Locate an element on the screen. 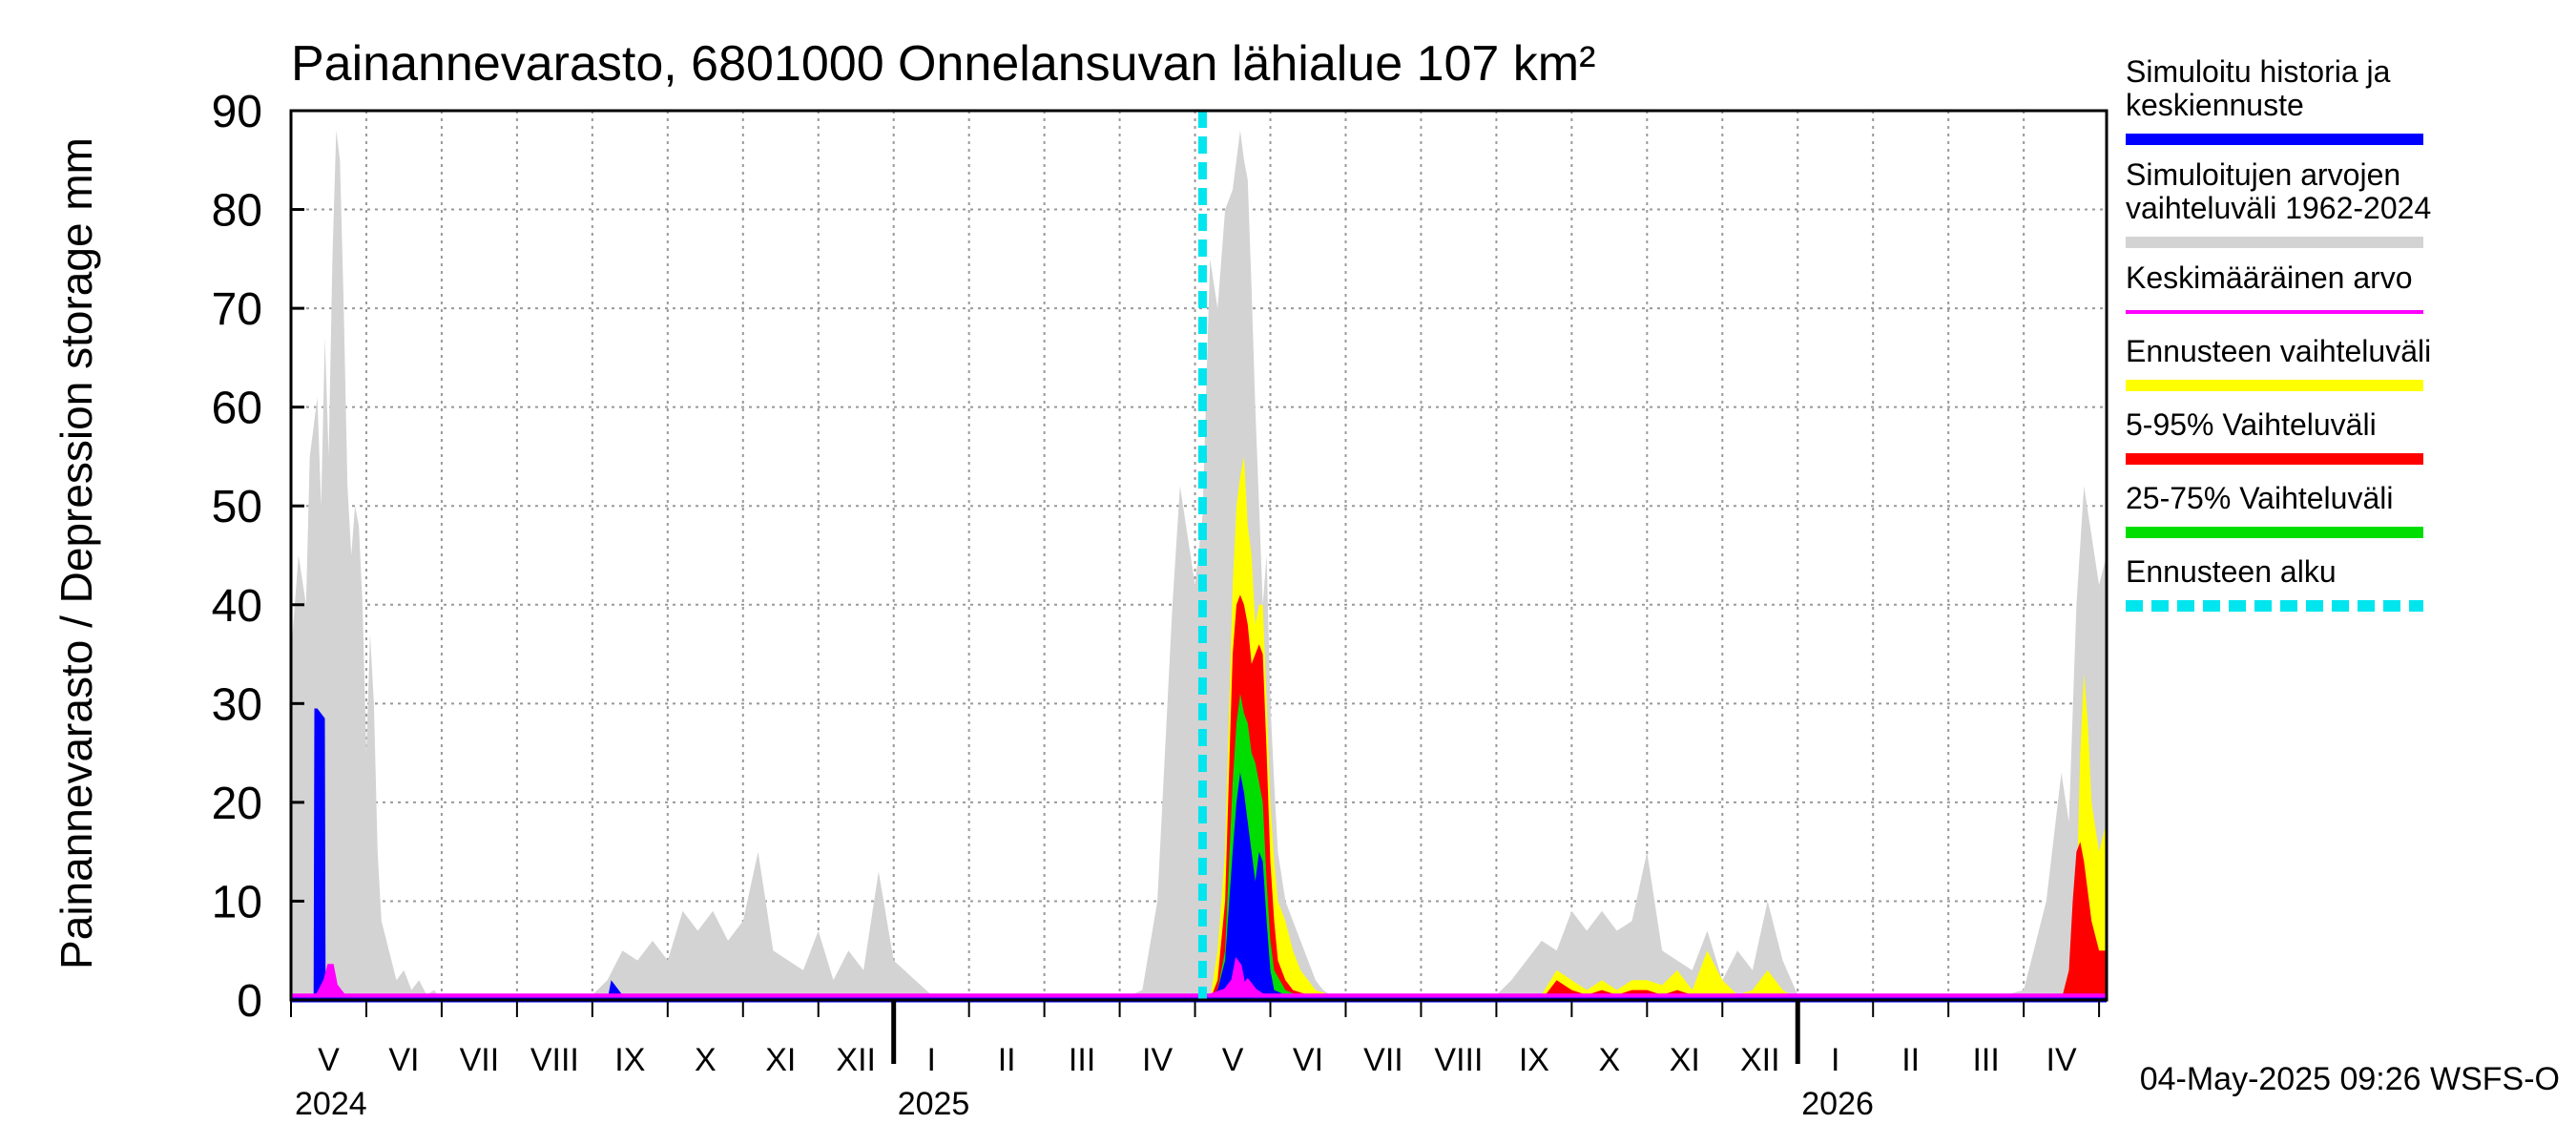  year-label: 2024 is located at coordinates (331, 1104).